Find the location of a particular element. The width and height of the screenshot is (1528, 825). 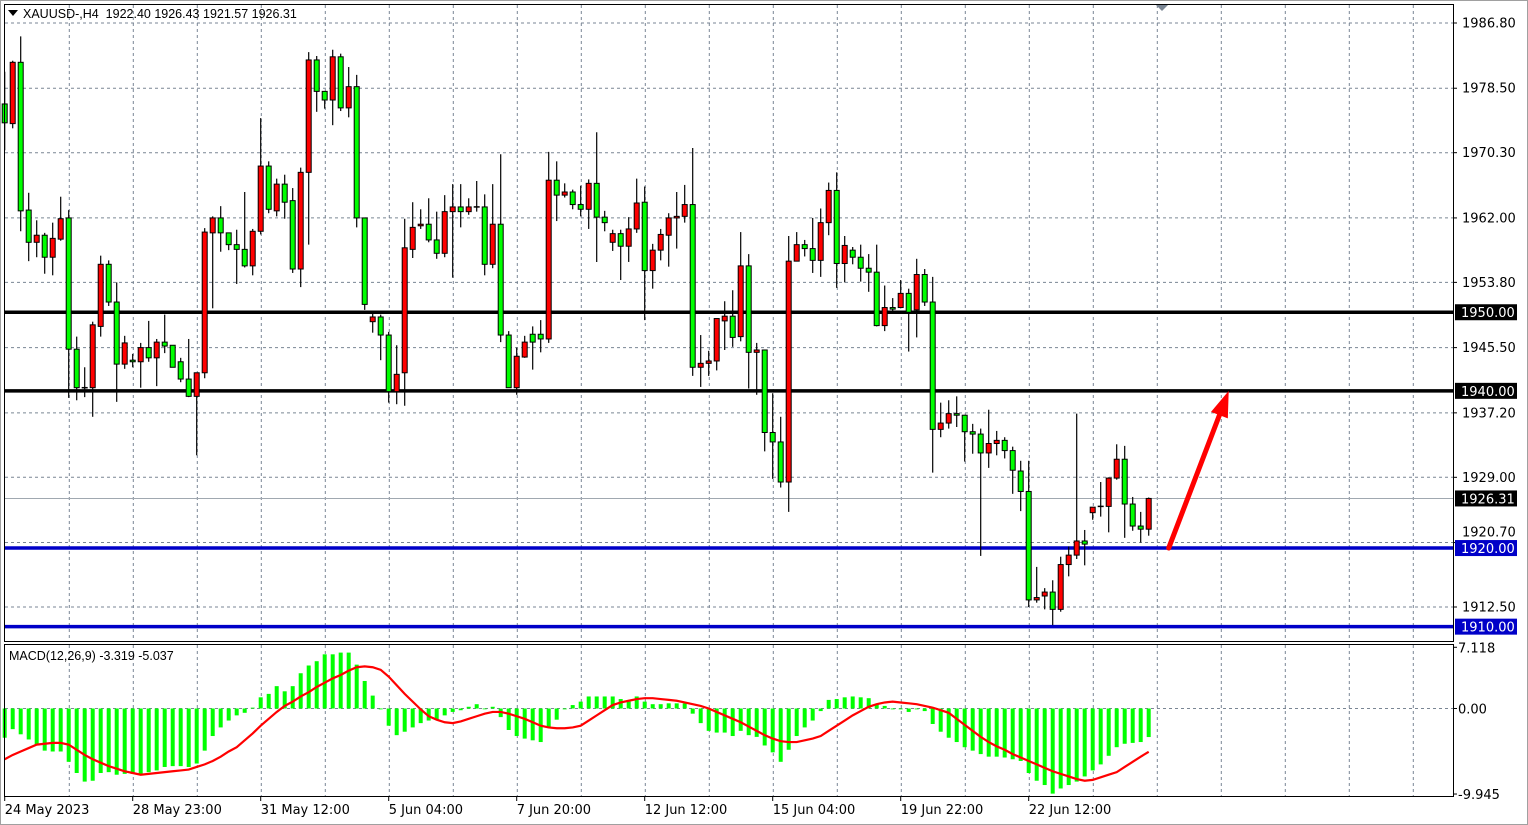

current-price-badge is located at coordinates (1486, 498).